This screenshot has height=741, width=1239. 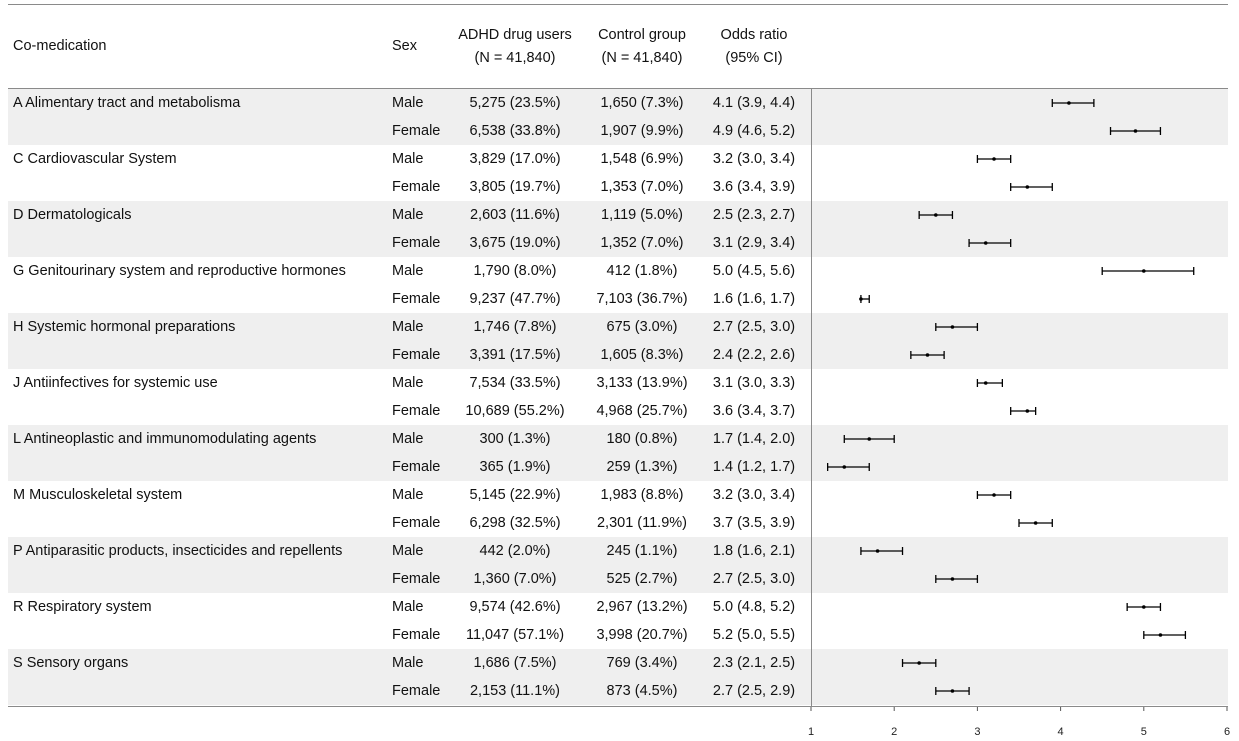 I want to click on control-cell: 1,605 (8.3%), so click(x=642, y=355).